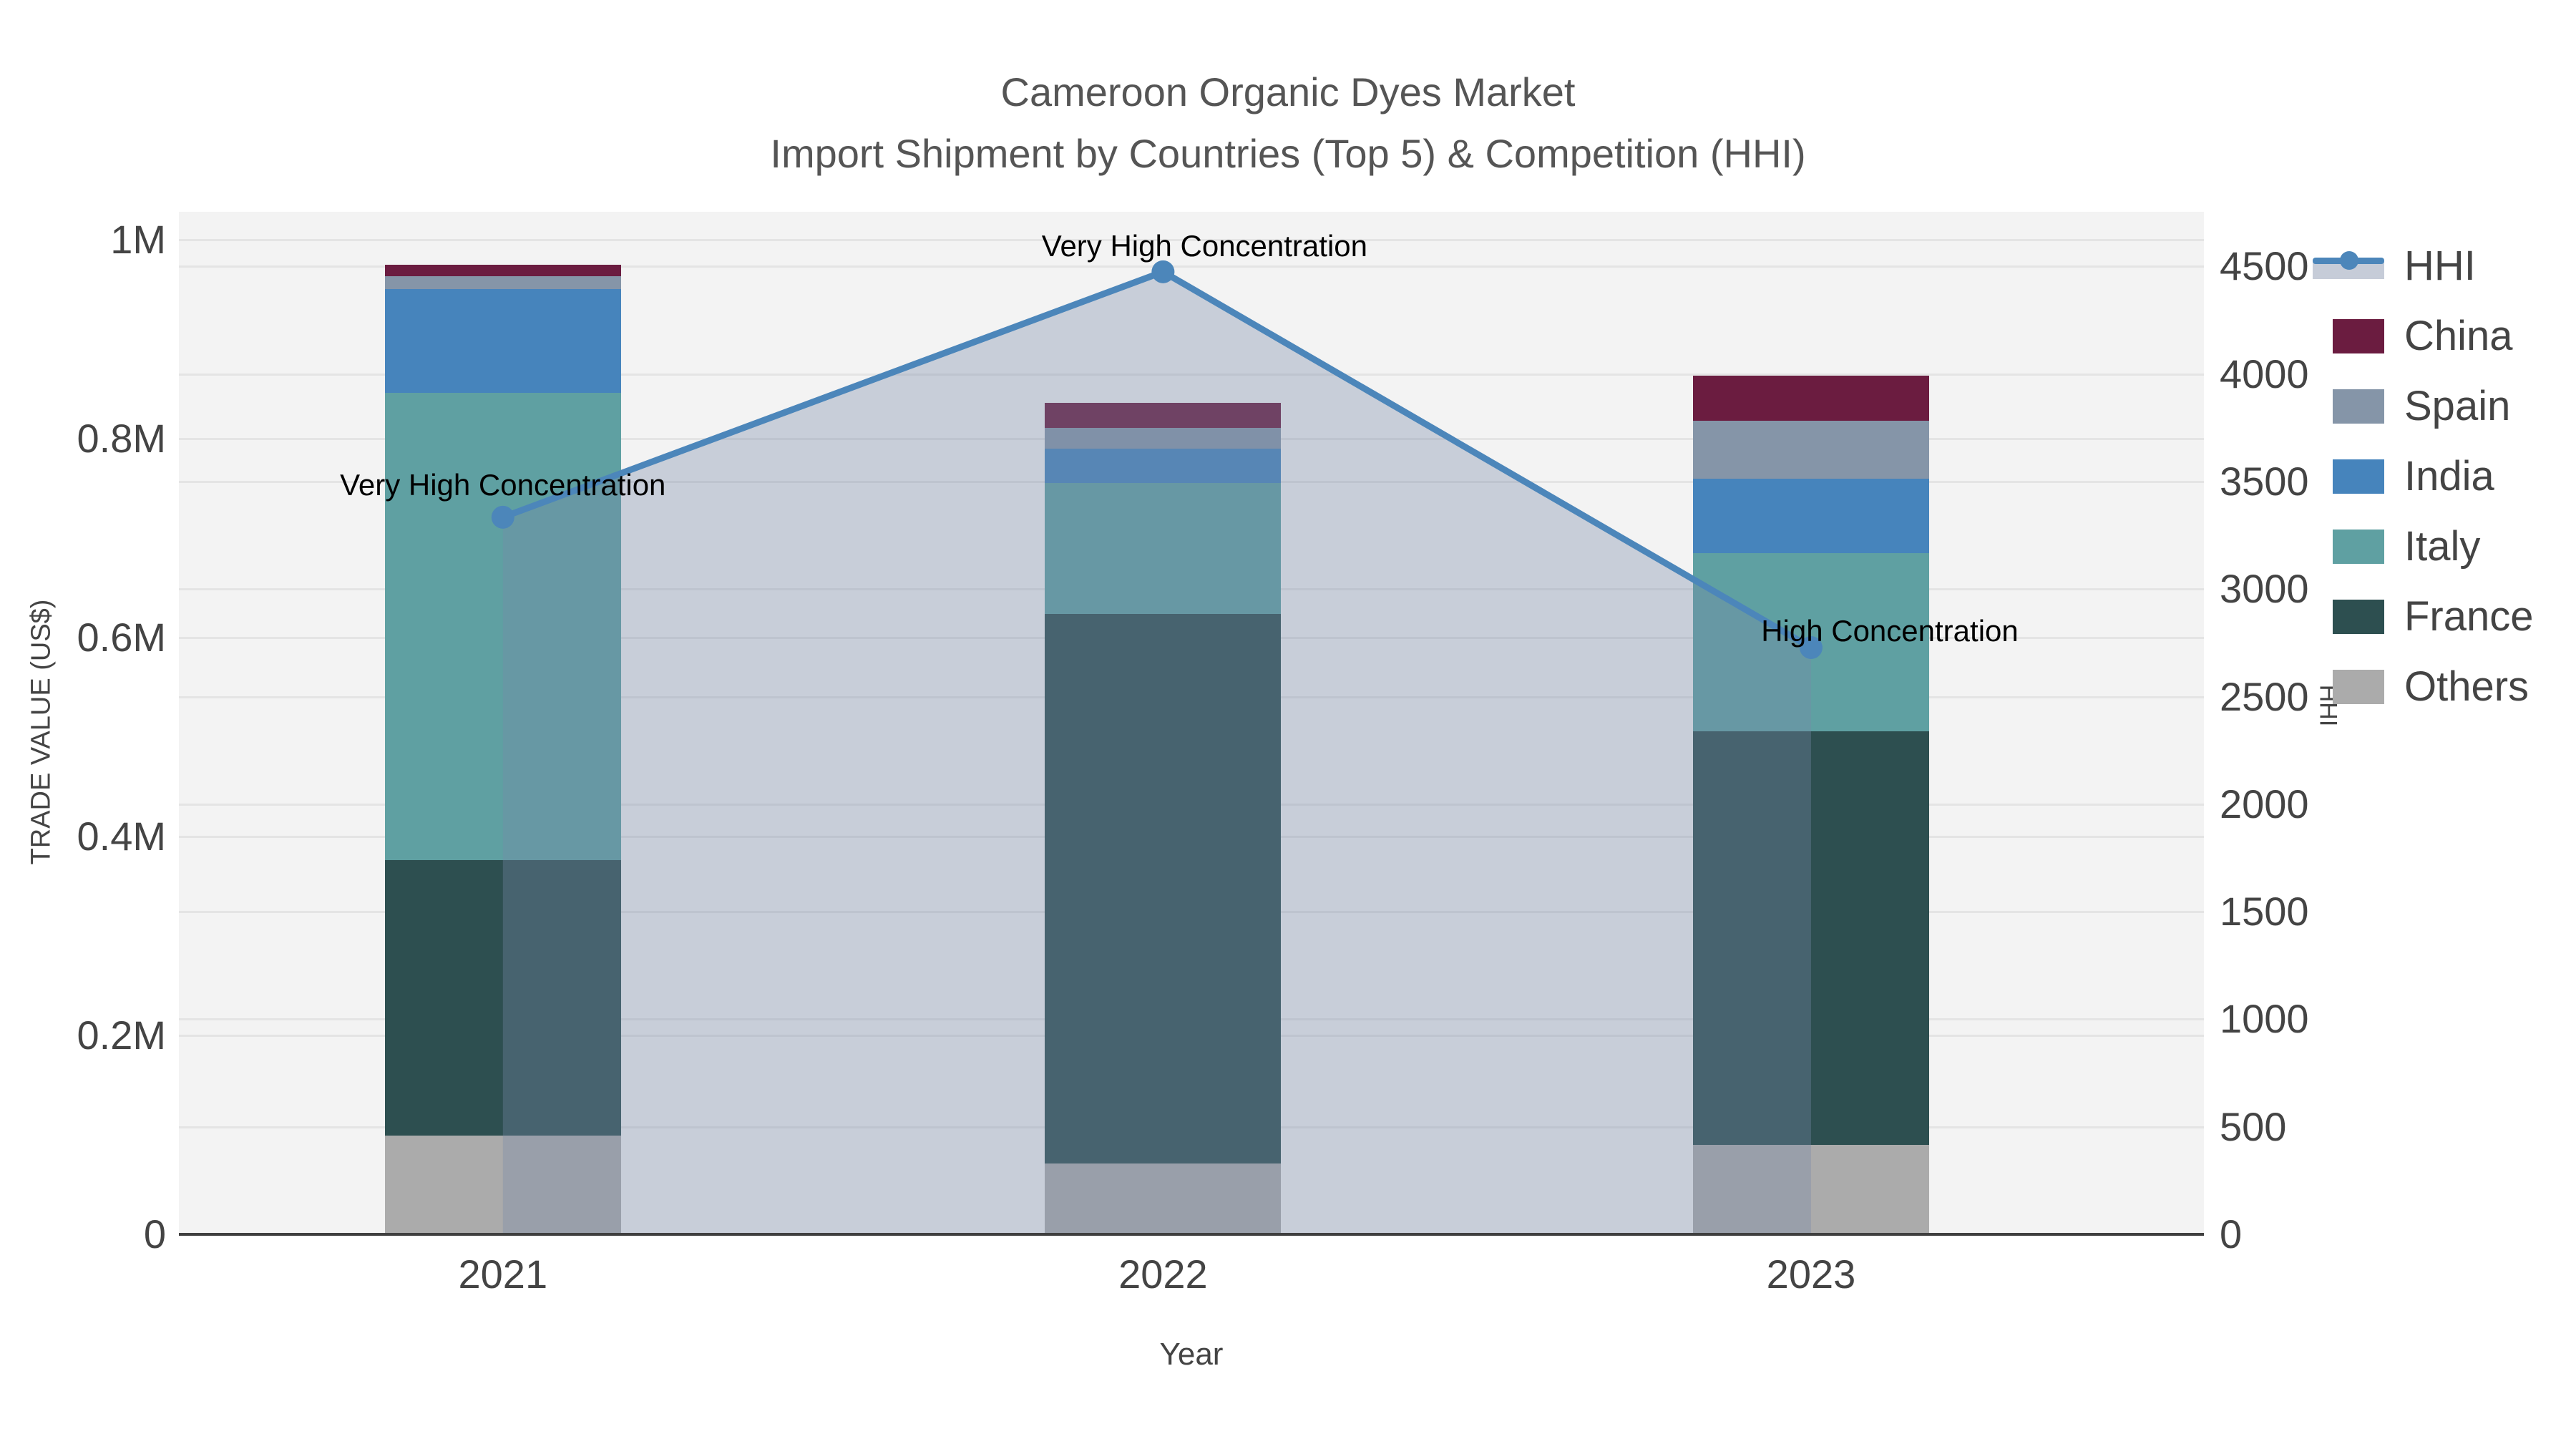 Image resolution: width=2576 pixels, height=1449 pixels. I want to click on x-axis-title: Year, so click(1191, 1354).